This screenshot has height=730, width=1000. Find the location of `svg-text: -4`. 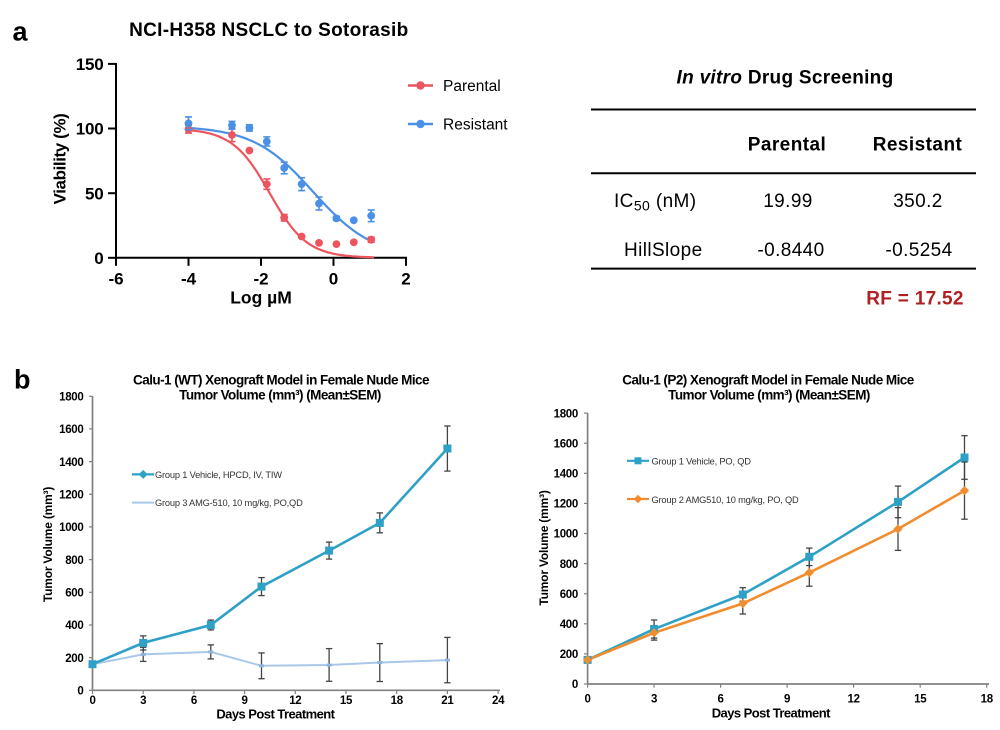

svg-text: -4 is located at coordinates (189, 278).